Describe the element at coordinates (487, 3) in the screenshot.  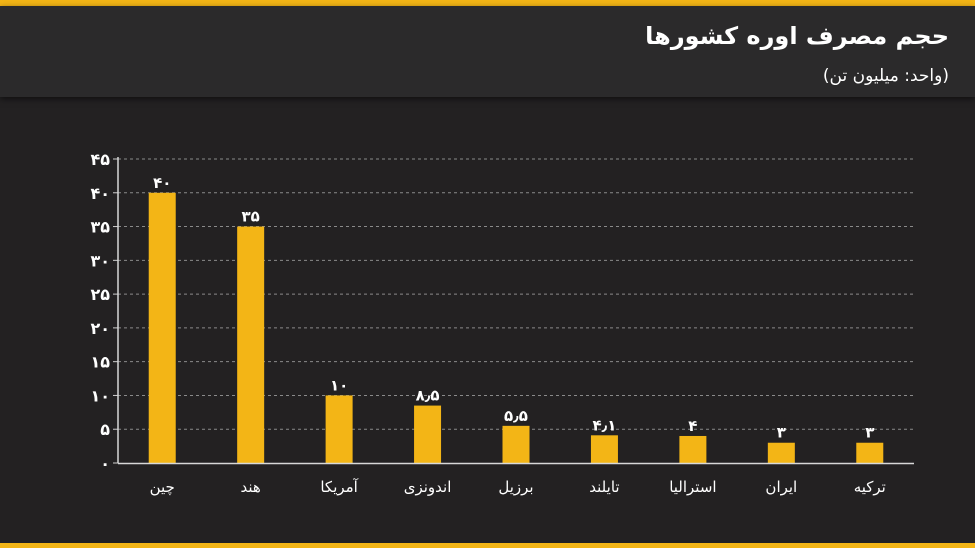
I see `top-accent-stripe` at that location.